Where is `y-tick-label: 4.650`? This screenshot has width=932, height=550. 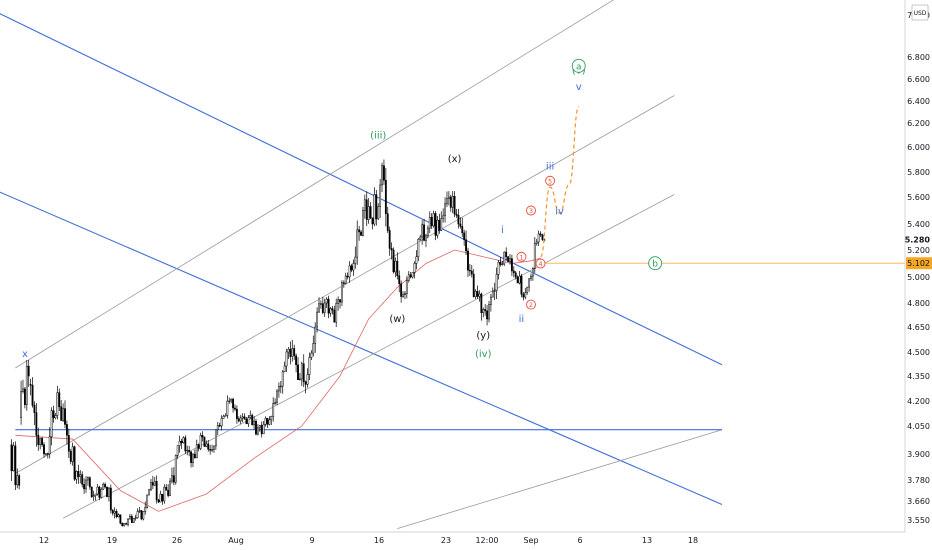
y-tick-label: 4.650 is located at coordinates (918, 327).